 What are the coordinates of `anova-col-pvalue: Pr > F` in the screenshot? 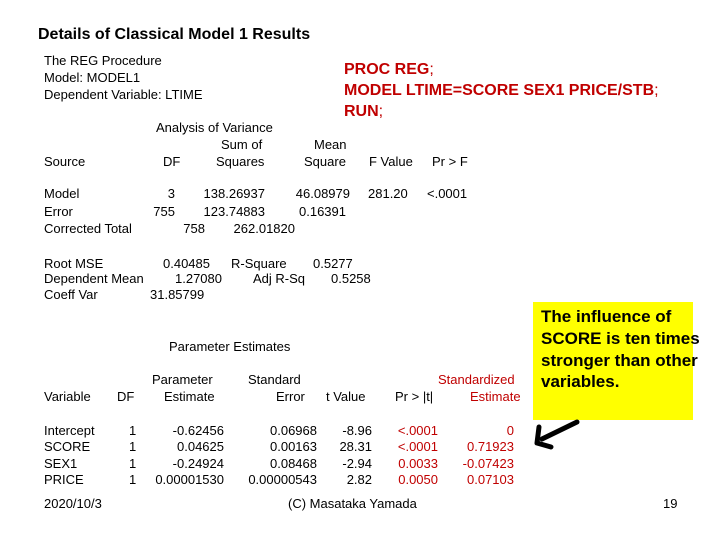 It's located at (450, 161).